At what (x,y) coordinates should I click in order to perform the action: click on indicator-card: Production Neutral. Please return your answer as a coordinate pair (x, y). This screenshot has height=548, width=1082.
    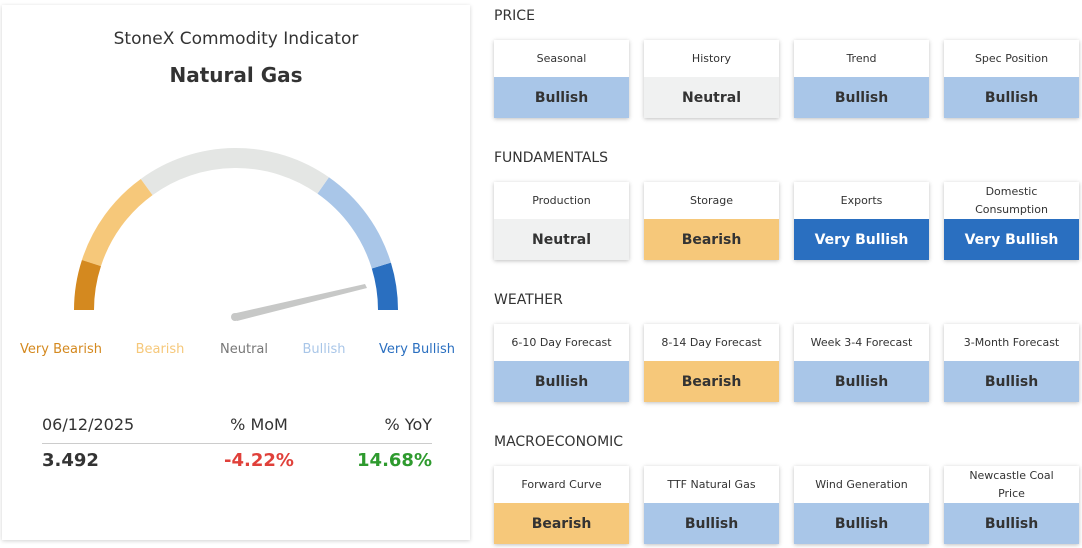
    Looking at the image, I should click on (561, 221).